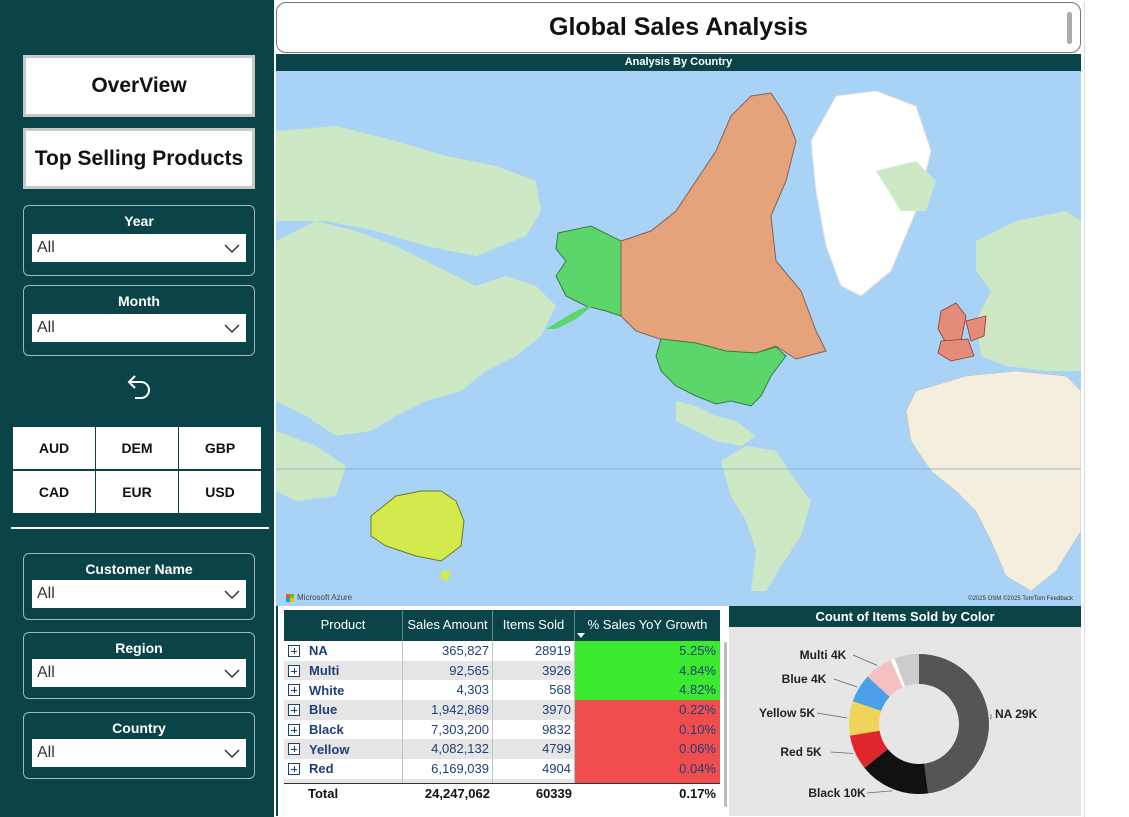  Describe the element at coordinates (502, 749) in the screenshot. I see `table-row: Yellow 4,082,132 4799 0.06%` at that location.